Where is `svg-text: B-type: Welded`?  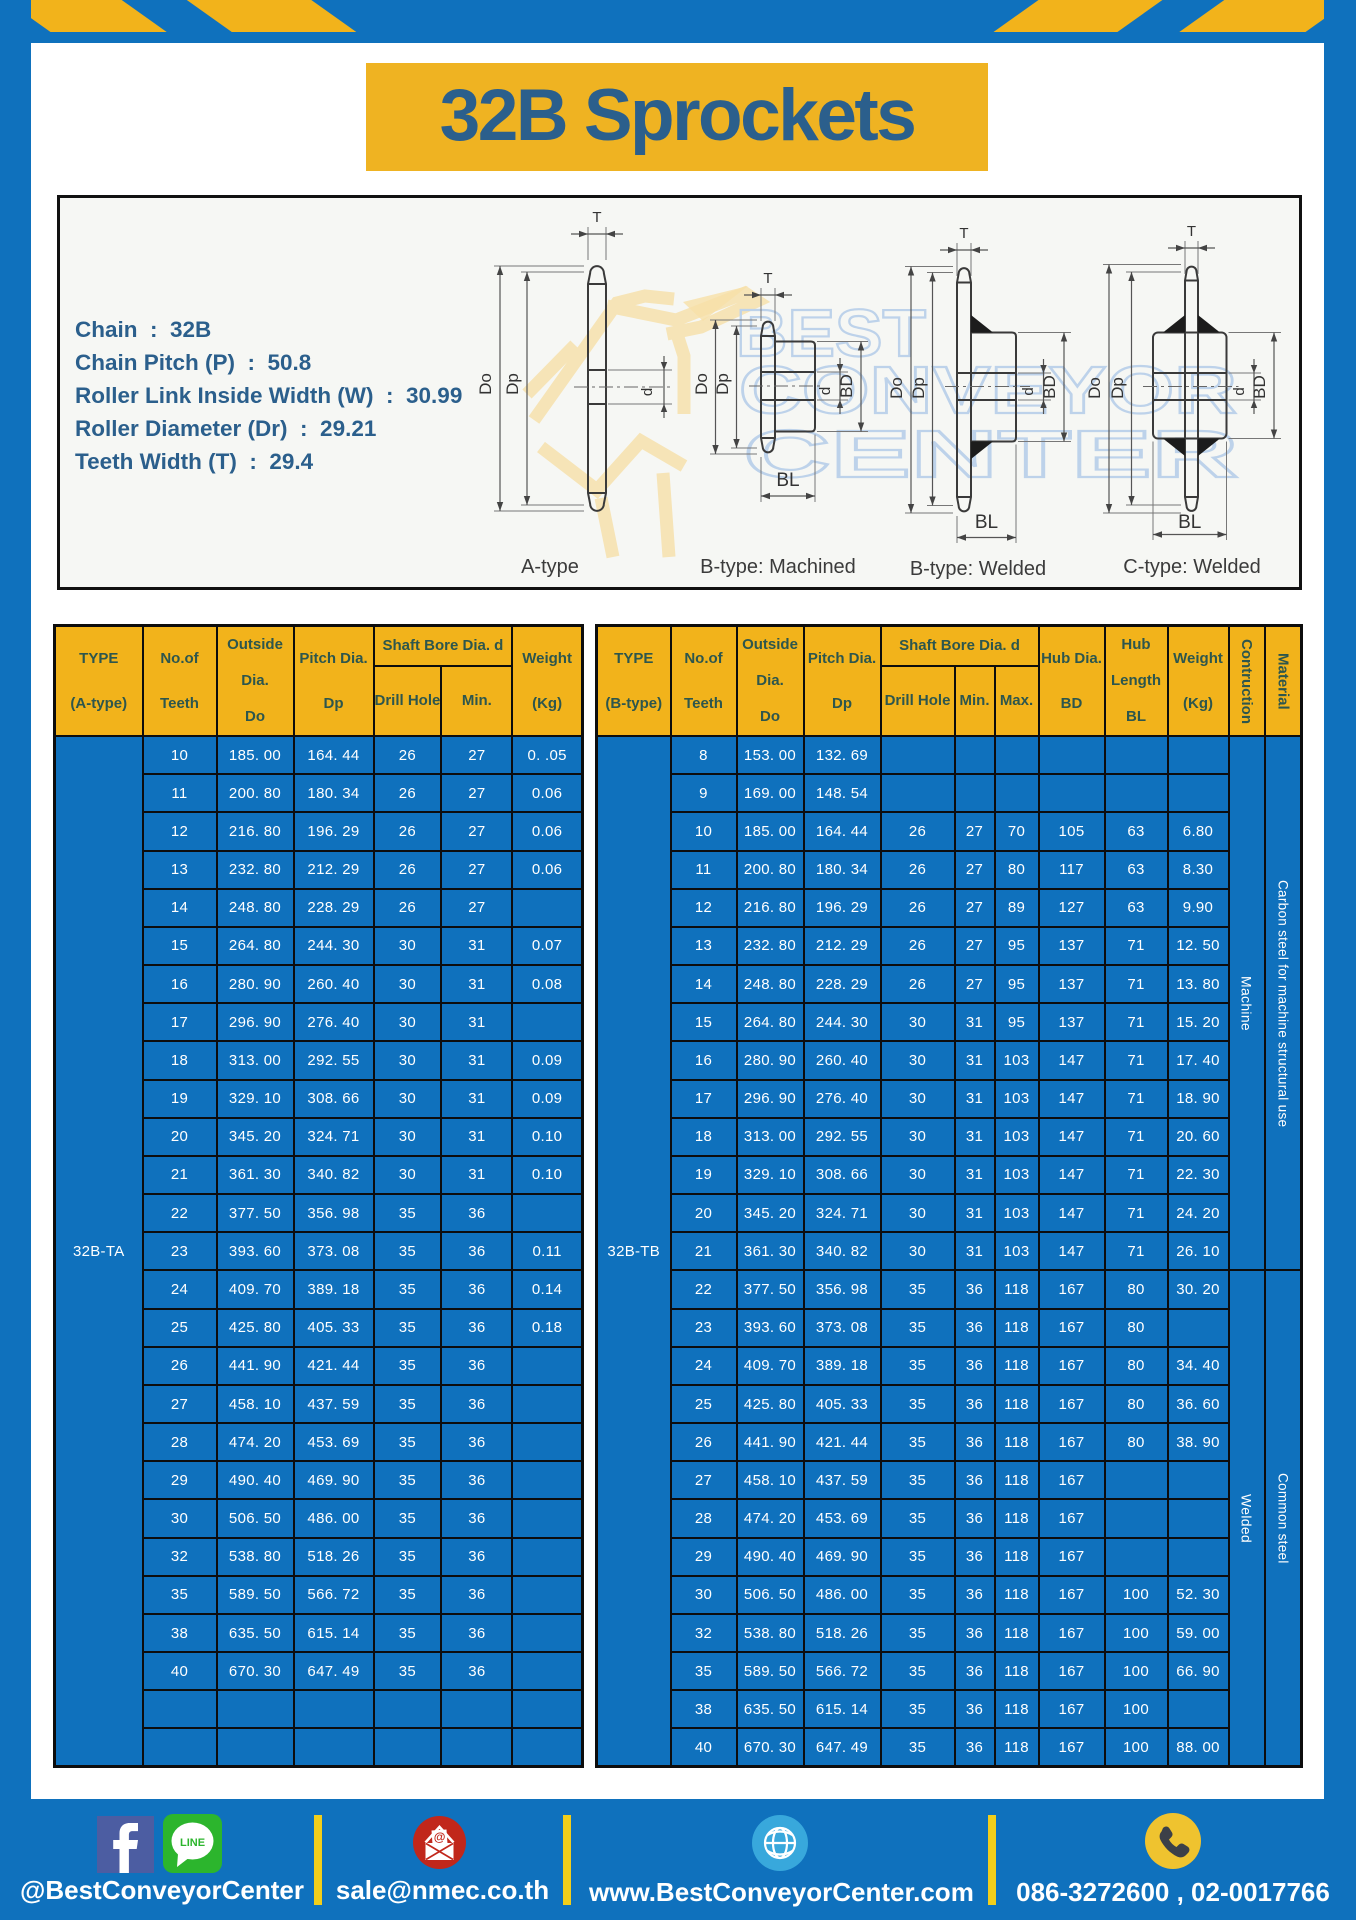
svg-text: B-type: Welded is located at coordinates (978, 569).